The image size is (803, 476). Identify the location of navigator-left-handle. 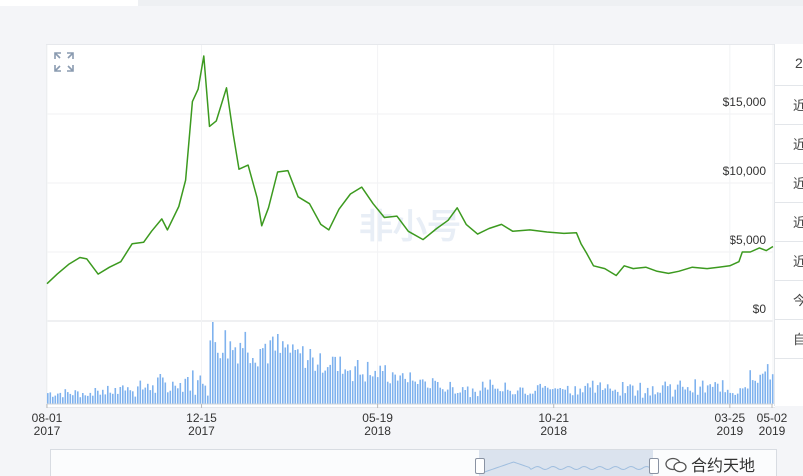
(479, 466).